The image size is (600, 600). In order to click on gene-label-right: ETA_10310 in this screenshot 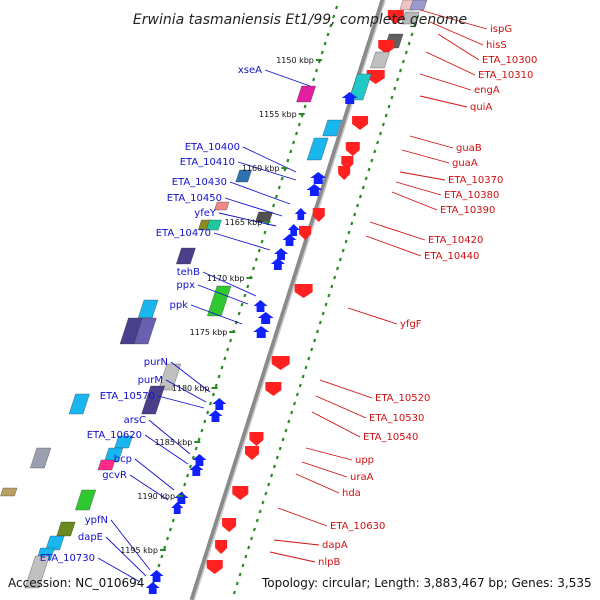, I will do `click(505, 75)`.